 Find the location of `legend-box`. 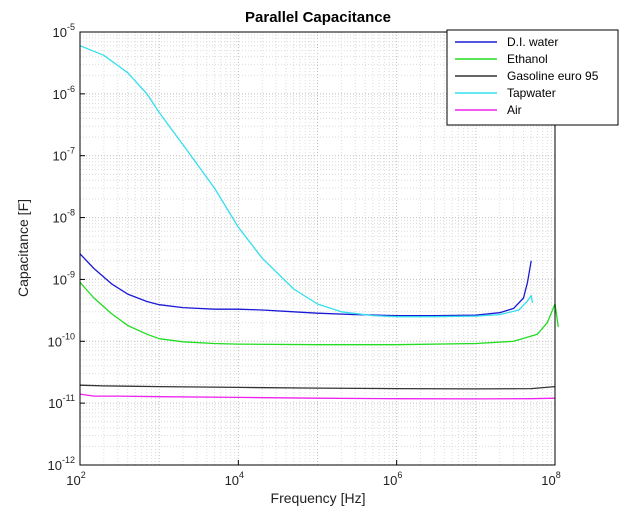

legend-box is located at coordinates (532, 77).